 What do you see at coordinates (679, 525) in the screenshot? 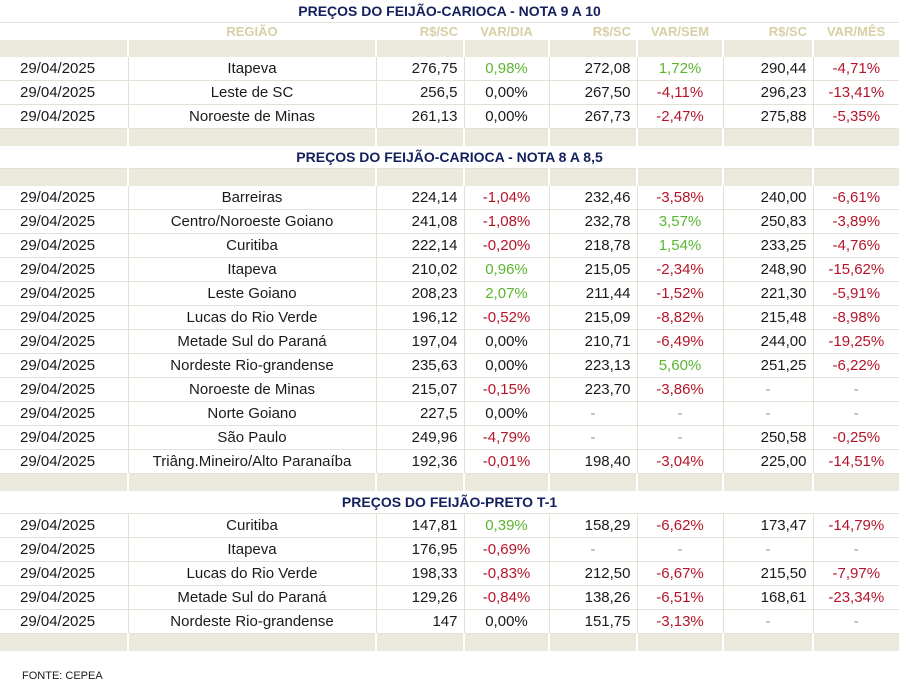
I see `var-week-cell: -6,62%` at bounding box center [679, 525].